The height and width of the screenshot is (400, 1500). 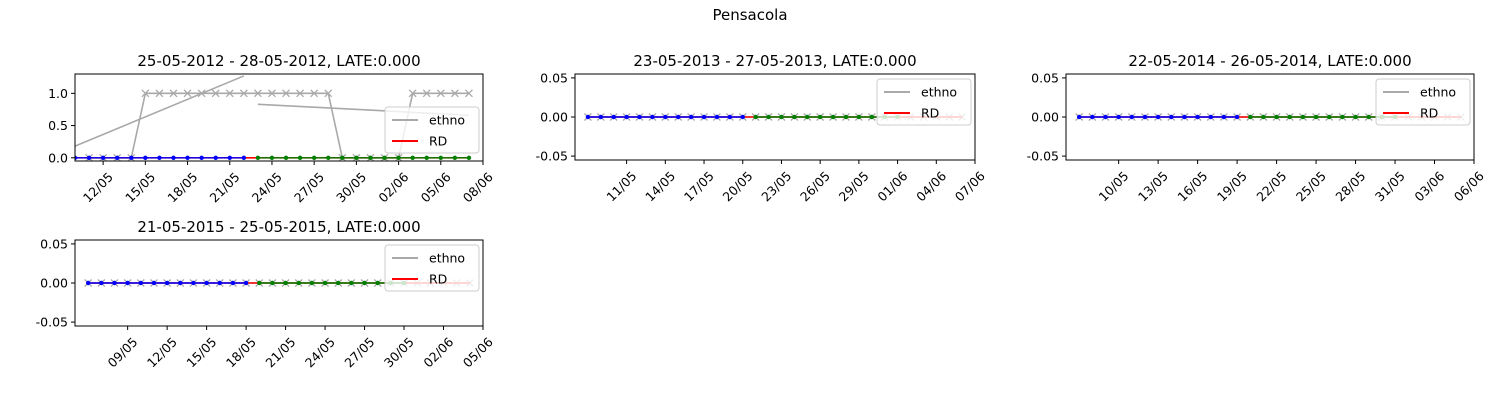 What do you see at coordinates (58, 125) in the screenshot?
I see `y-tick-label: 0.5` at bounding box center [58, 125].